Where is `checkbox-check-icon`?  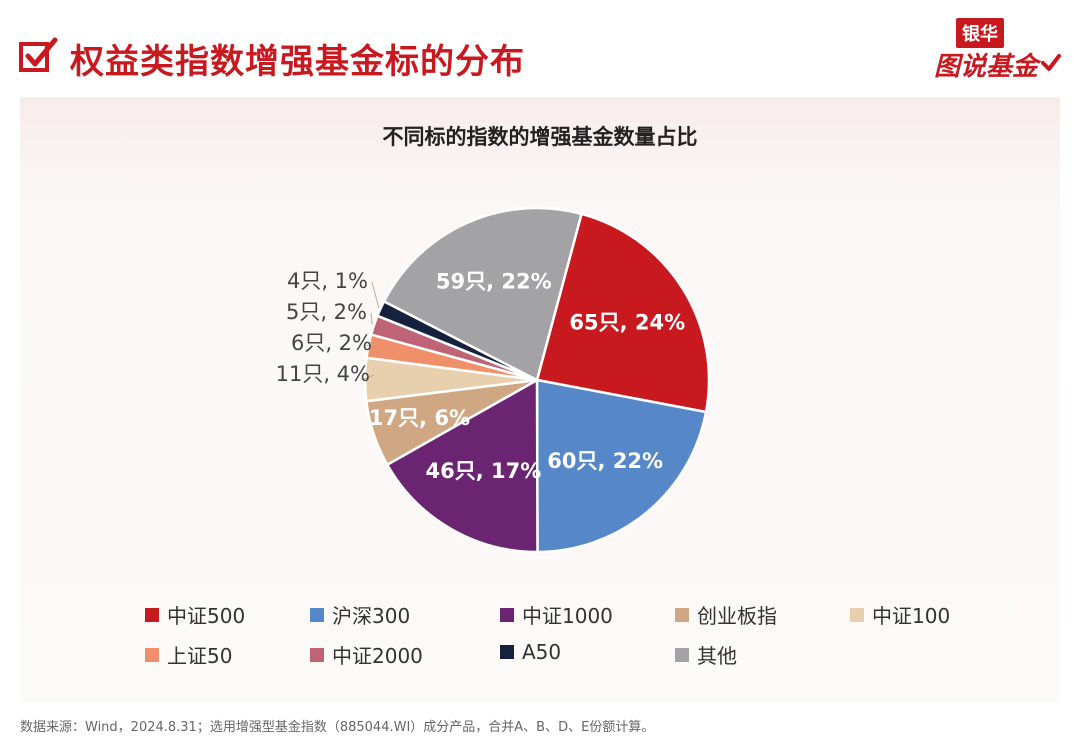
checkbox-check-icon is located at coordinates (38, 54).